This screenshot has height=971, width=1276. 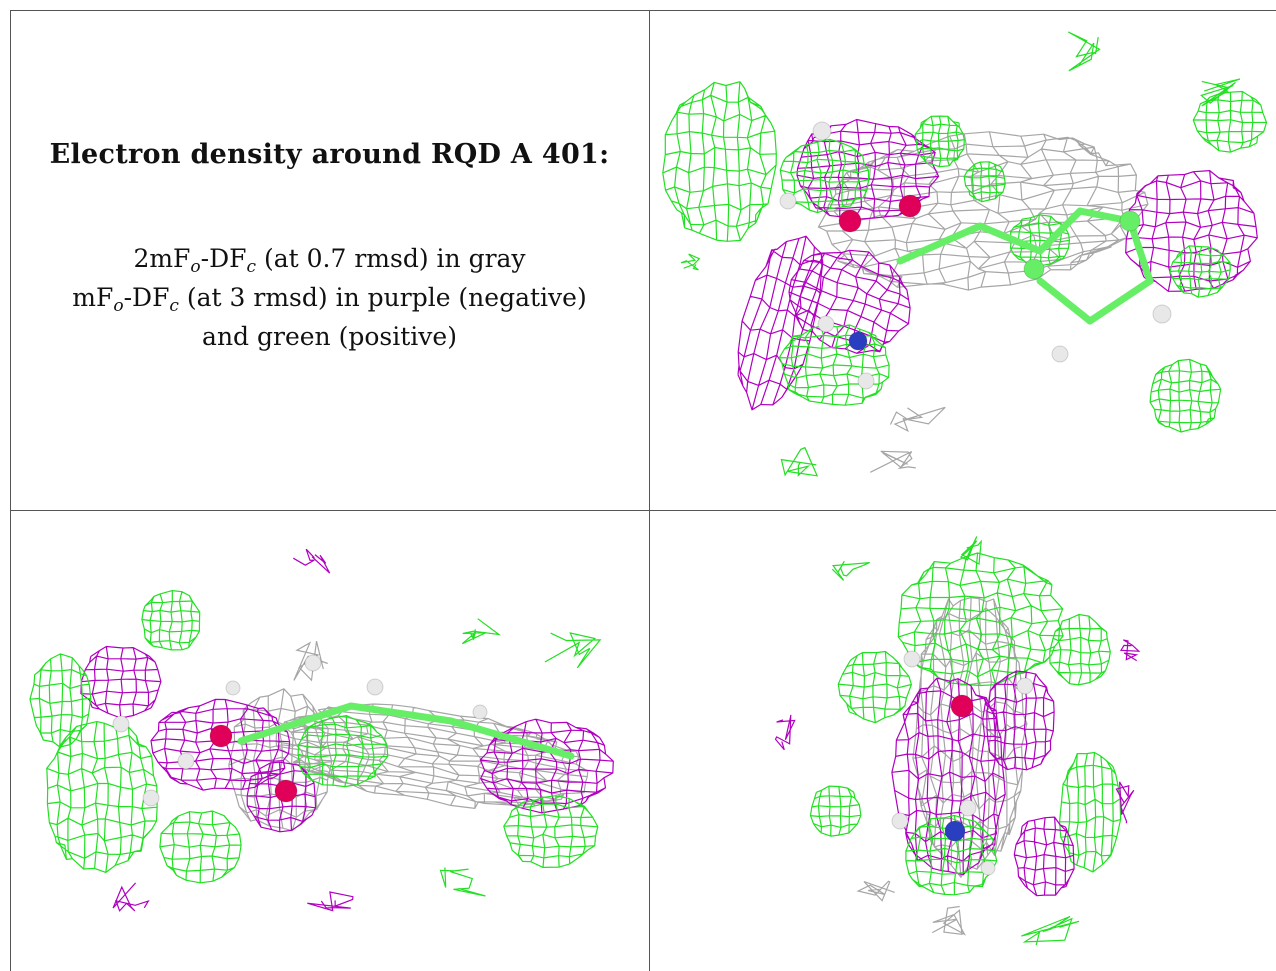 I want to click on mesh-view-icon, so click(x=957, y=741).